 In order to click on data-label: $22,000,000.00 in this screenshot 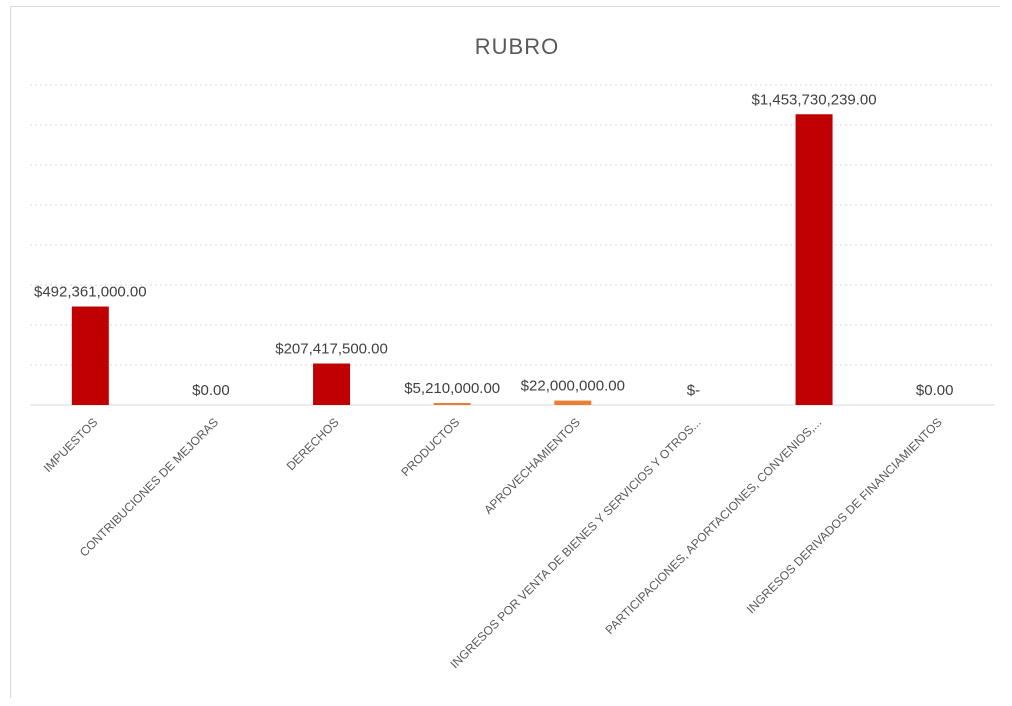, I will do `click(573, 386)`.